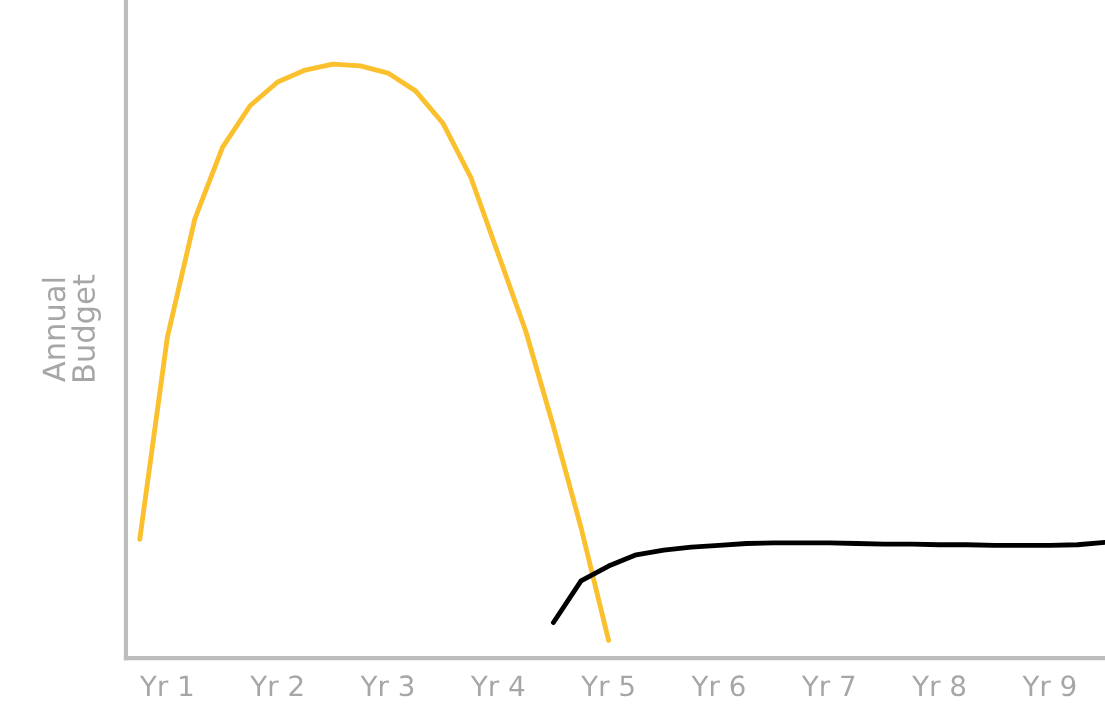 This screenshot has width=1105, height=710. Describe the element at coordinates (387, 686) in the screenshot. I see `x-tick-label: Yr 3` at that location.